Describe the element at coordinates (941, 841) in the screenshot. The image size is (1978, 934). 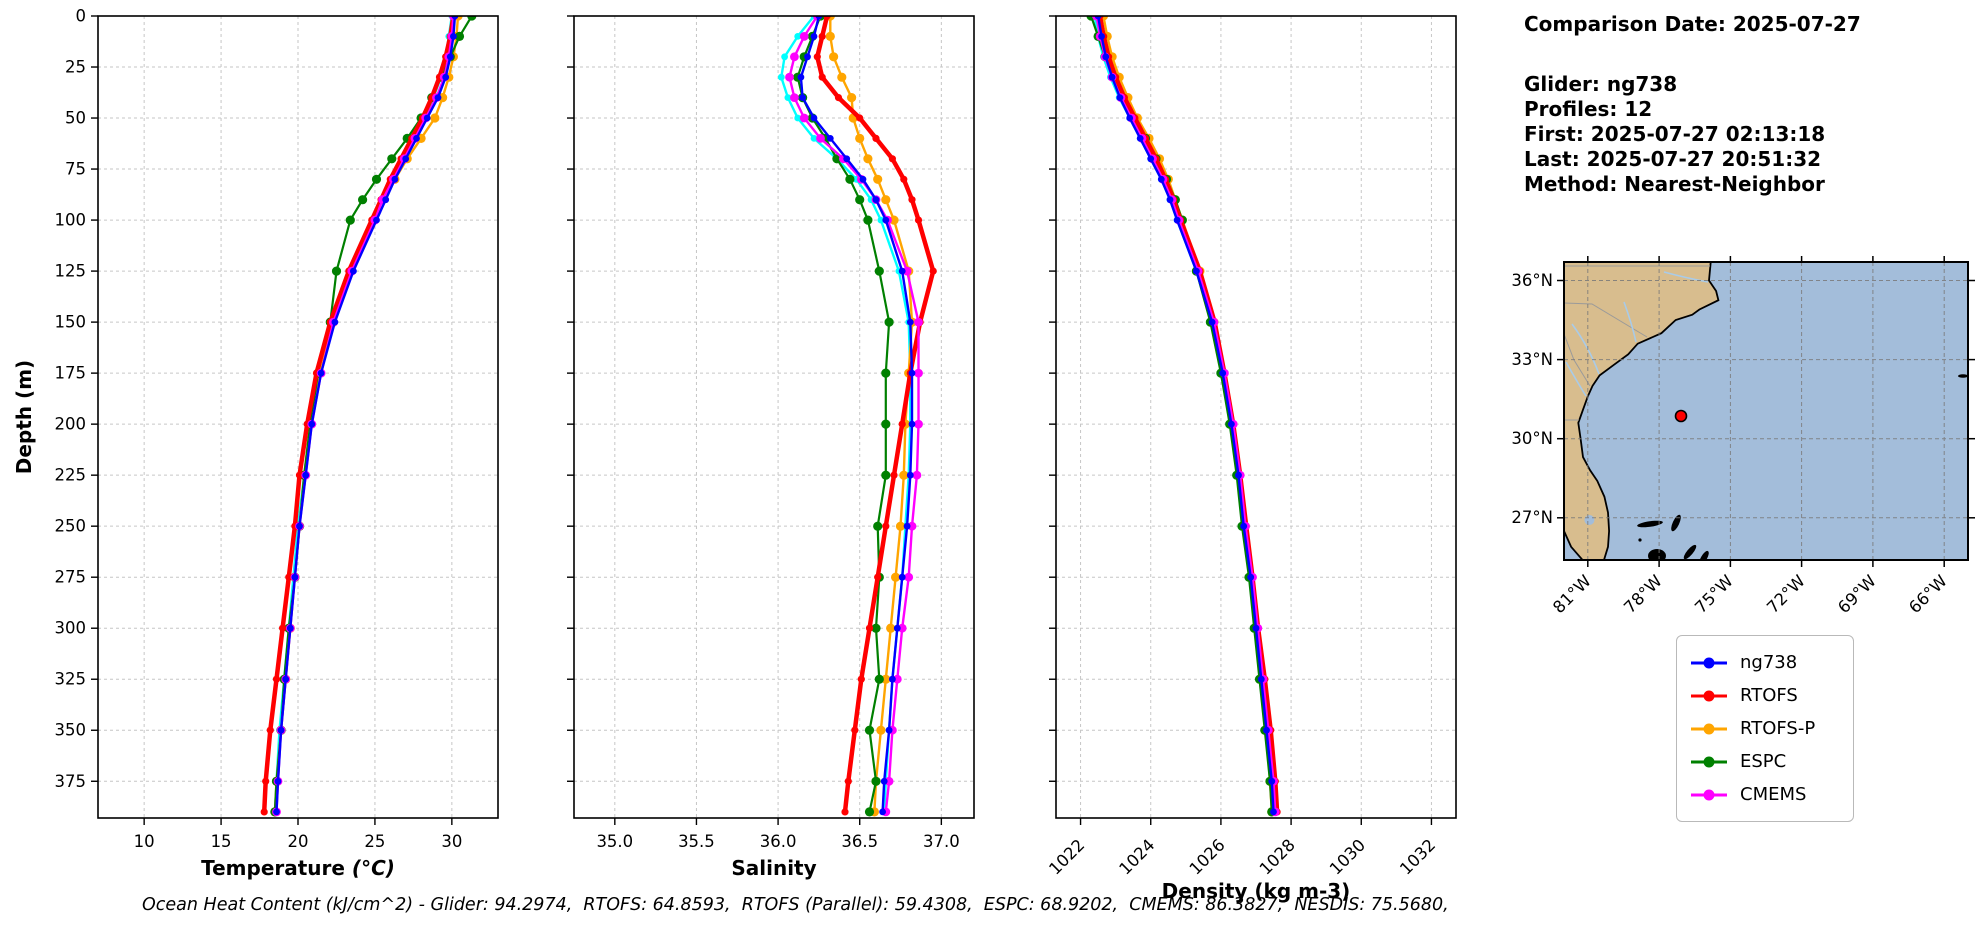
I see `x-tick-label: 37.0` at that location.